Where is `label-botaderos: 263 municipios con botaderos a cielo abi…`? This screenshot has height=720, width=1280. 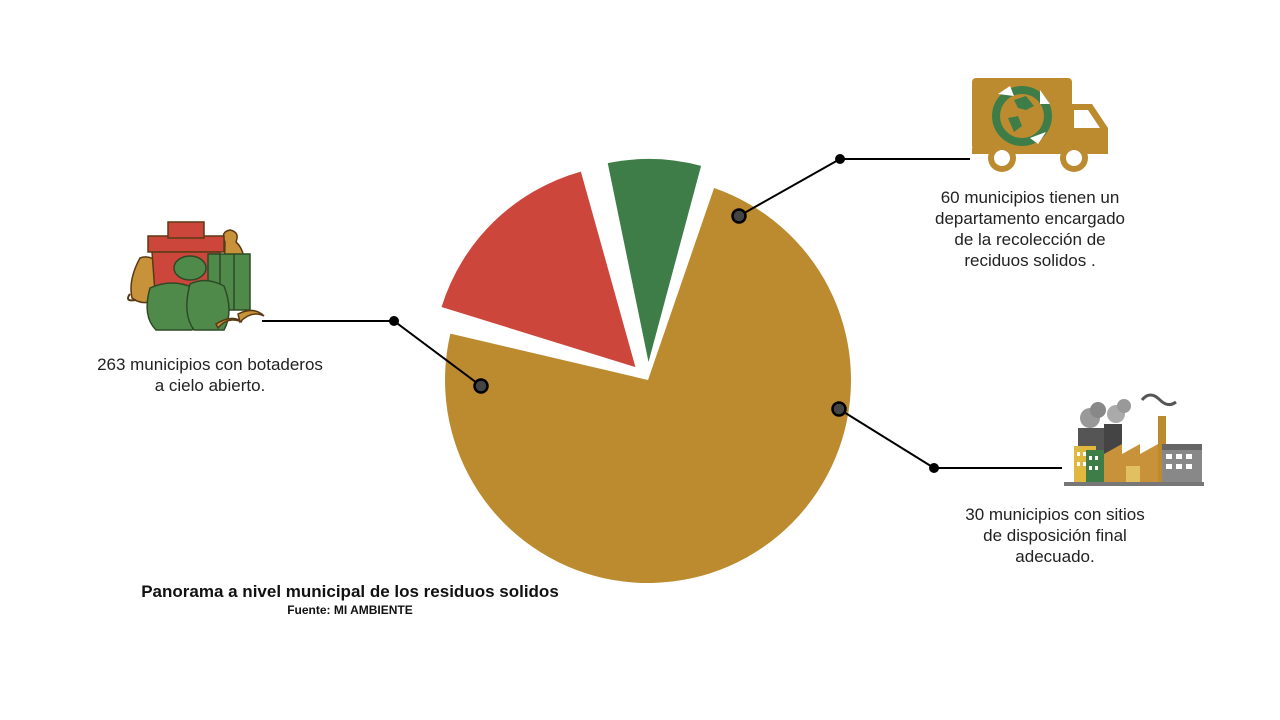 label-botaderos: 263 municipios con botaderos a cielo abi… is located at coordinates (210, 375).